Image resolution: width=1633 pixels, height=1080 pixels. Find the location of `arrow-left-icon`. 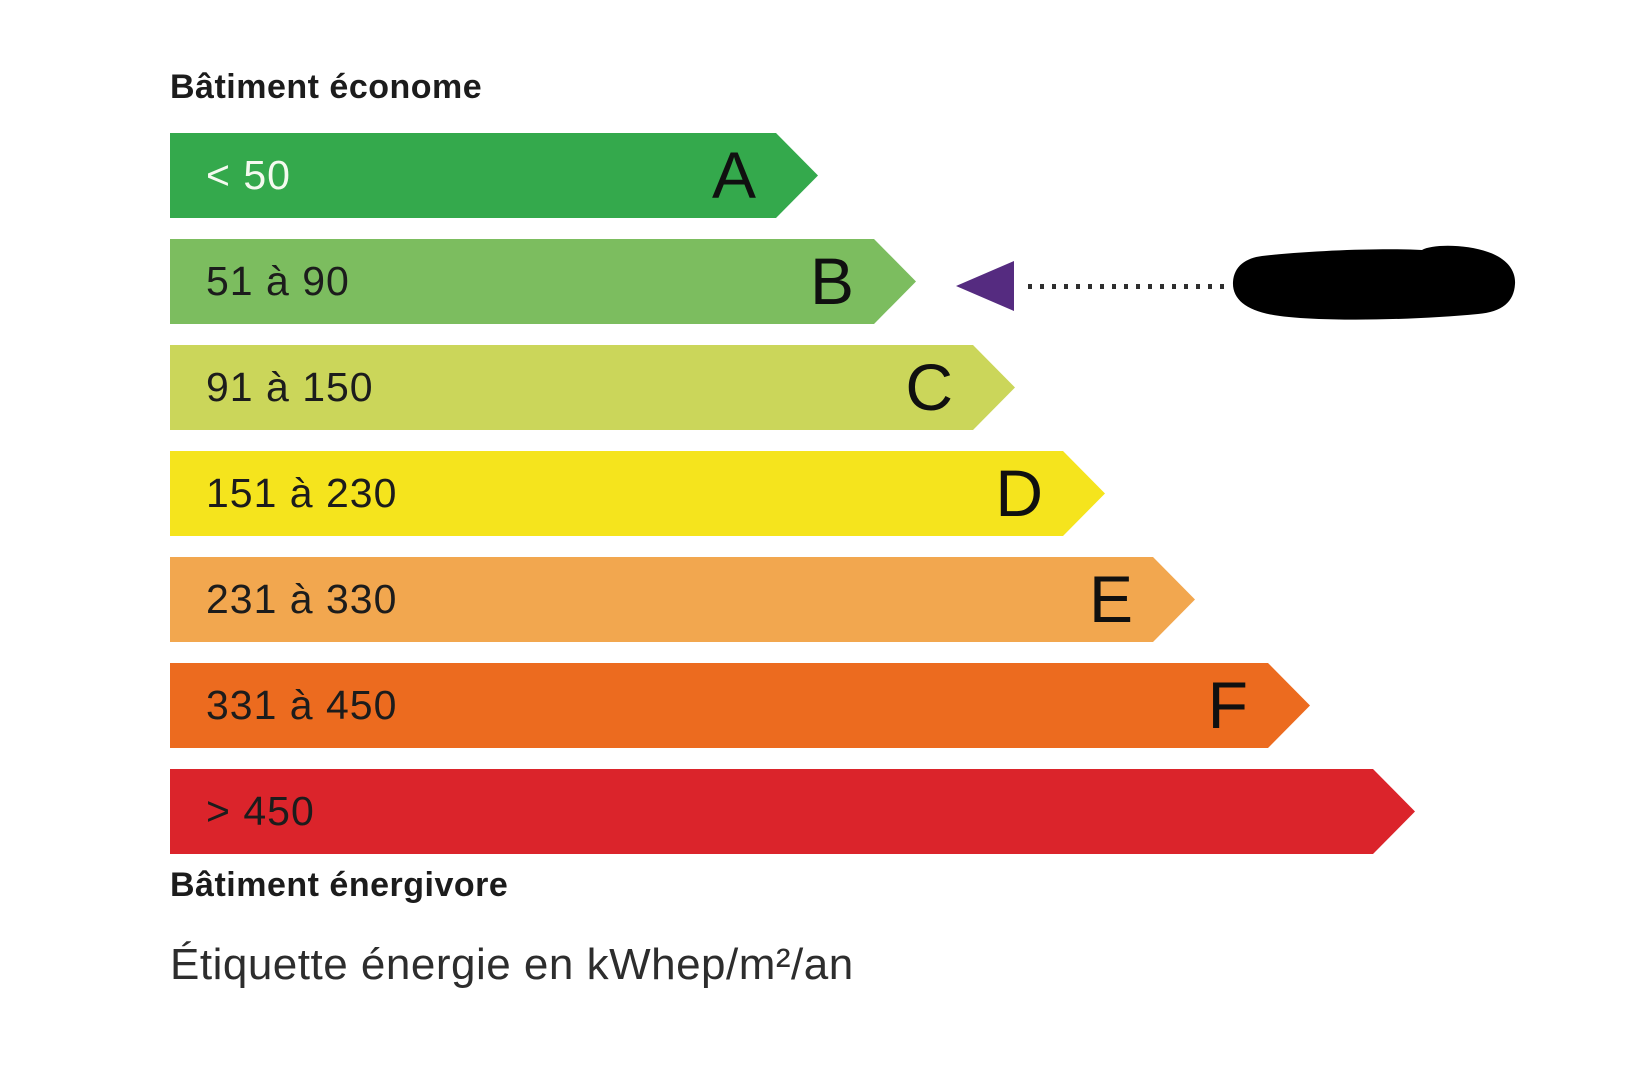

arrow-left-icon is located at coordinates (985, 286).